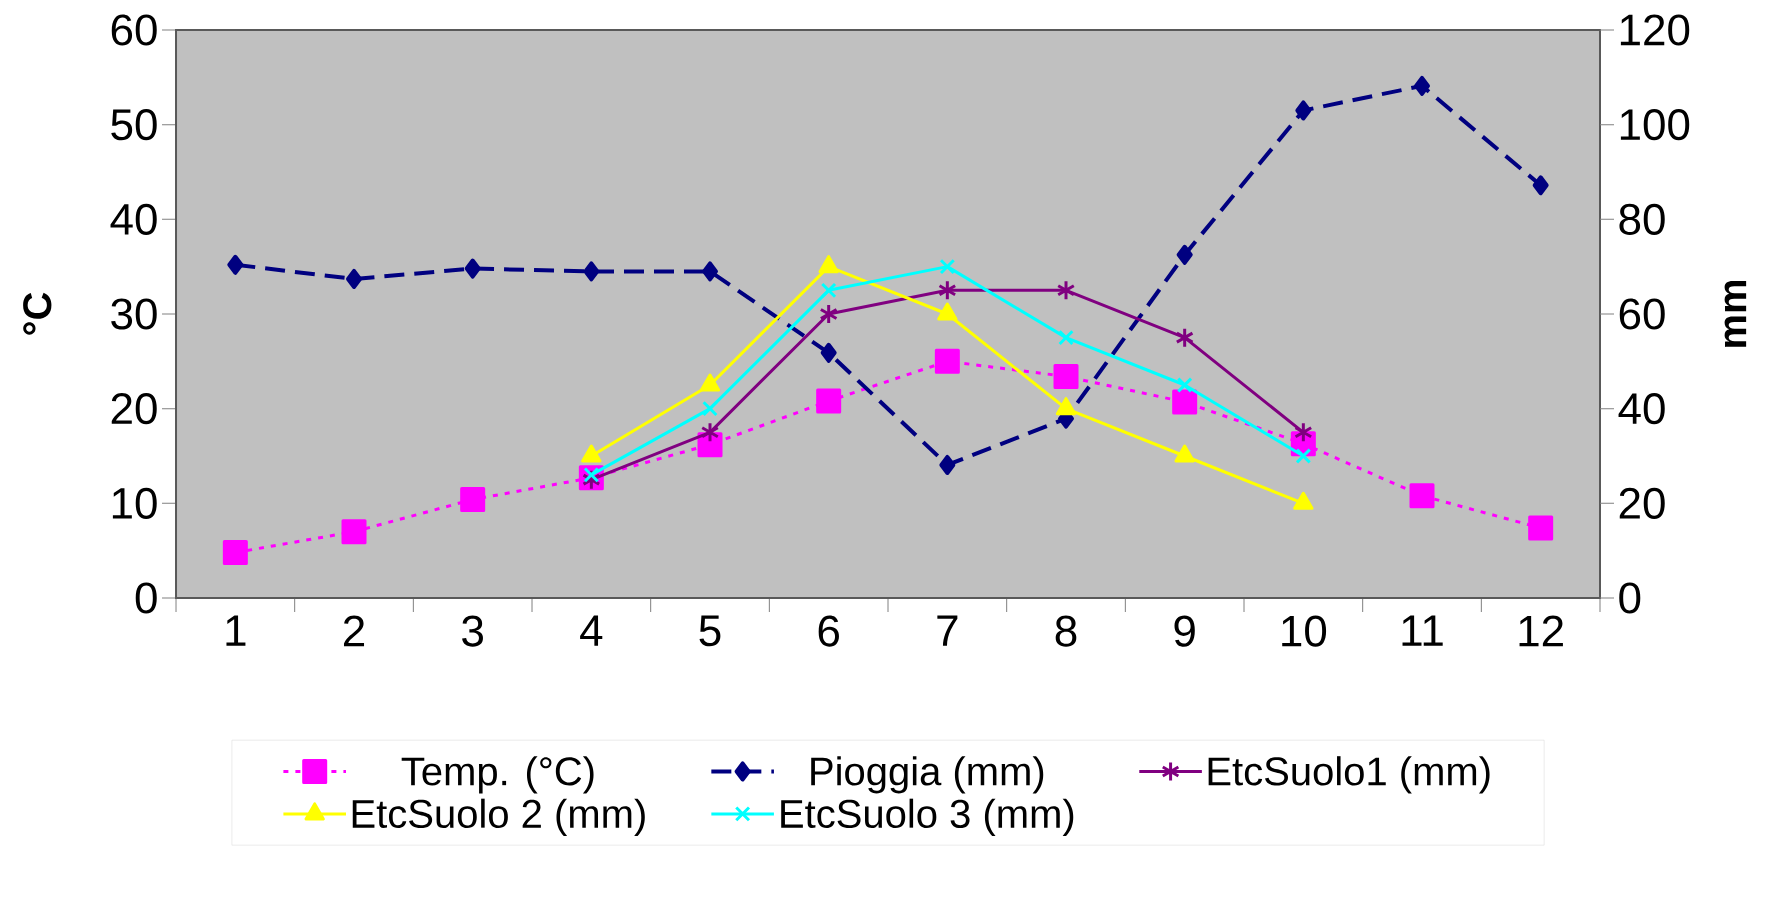 The height and width of the screenshot is (901, 1784). What do you see at coordinates (1630, 598) in the screenshot?
I see `y2-tick-label: 0` at bounding box center [1630, 598].